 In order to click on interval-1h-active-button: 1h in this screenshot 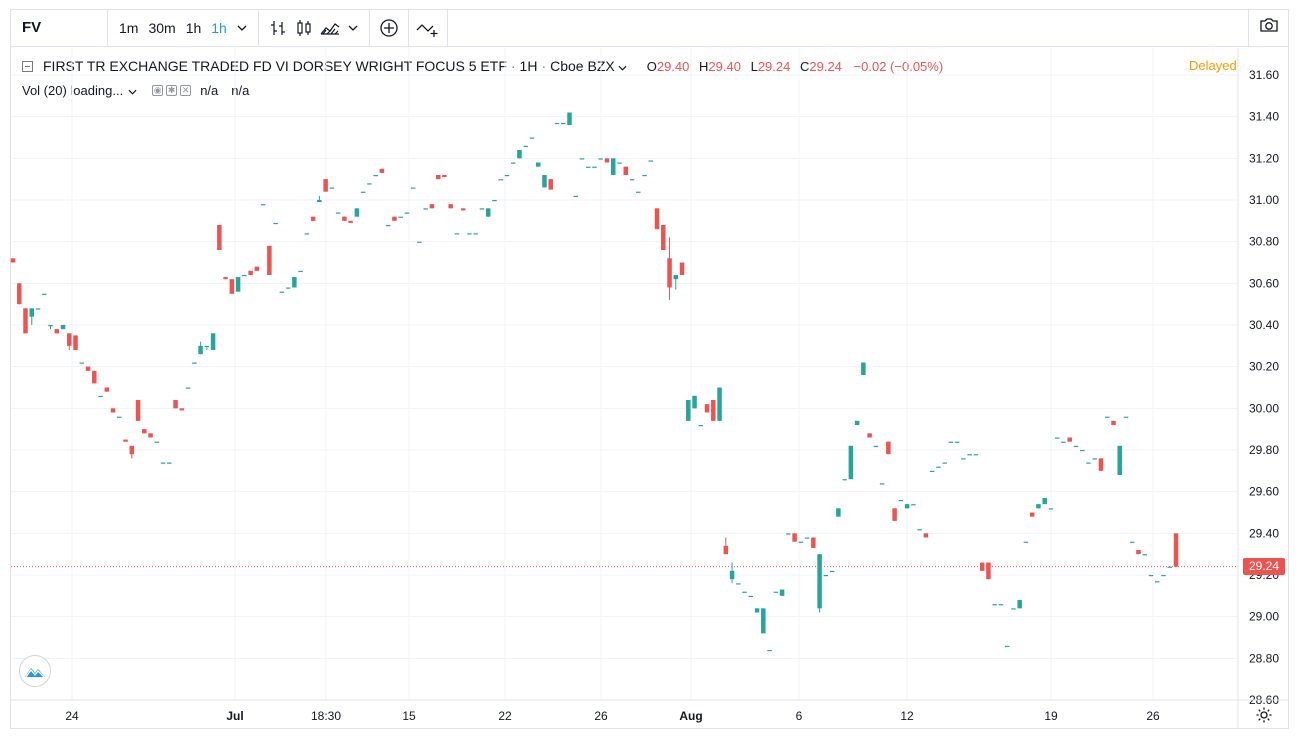, I will do `click(219, 27)`.